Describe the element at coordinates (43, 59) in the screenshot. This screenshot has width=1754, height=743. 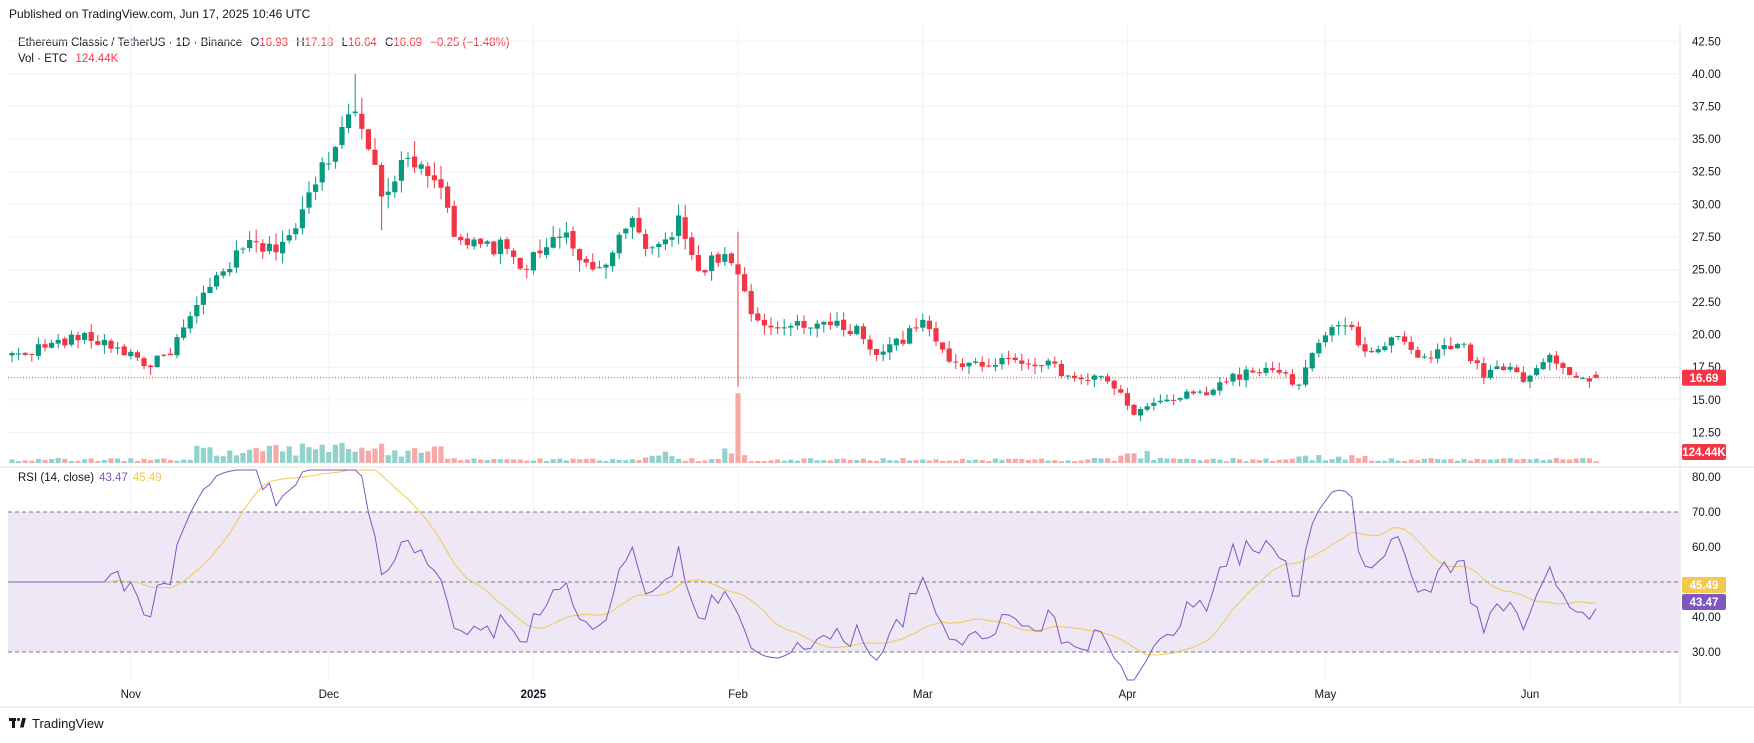
I see `volume-label: Vol · ETC` at that location.